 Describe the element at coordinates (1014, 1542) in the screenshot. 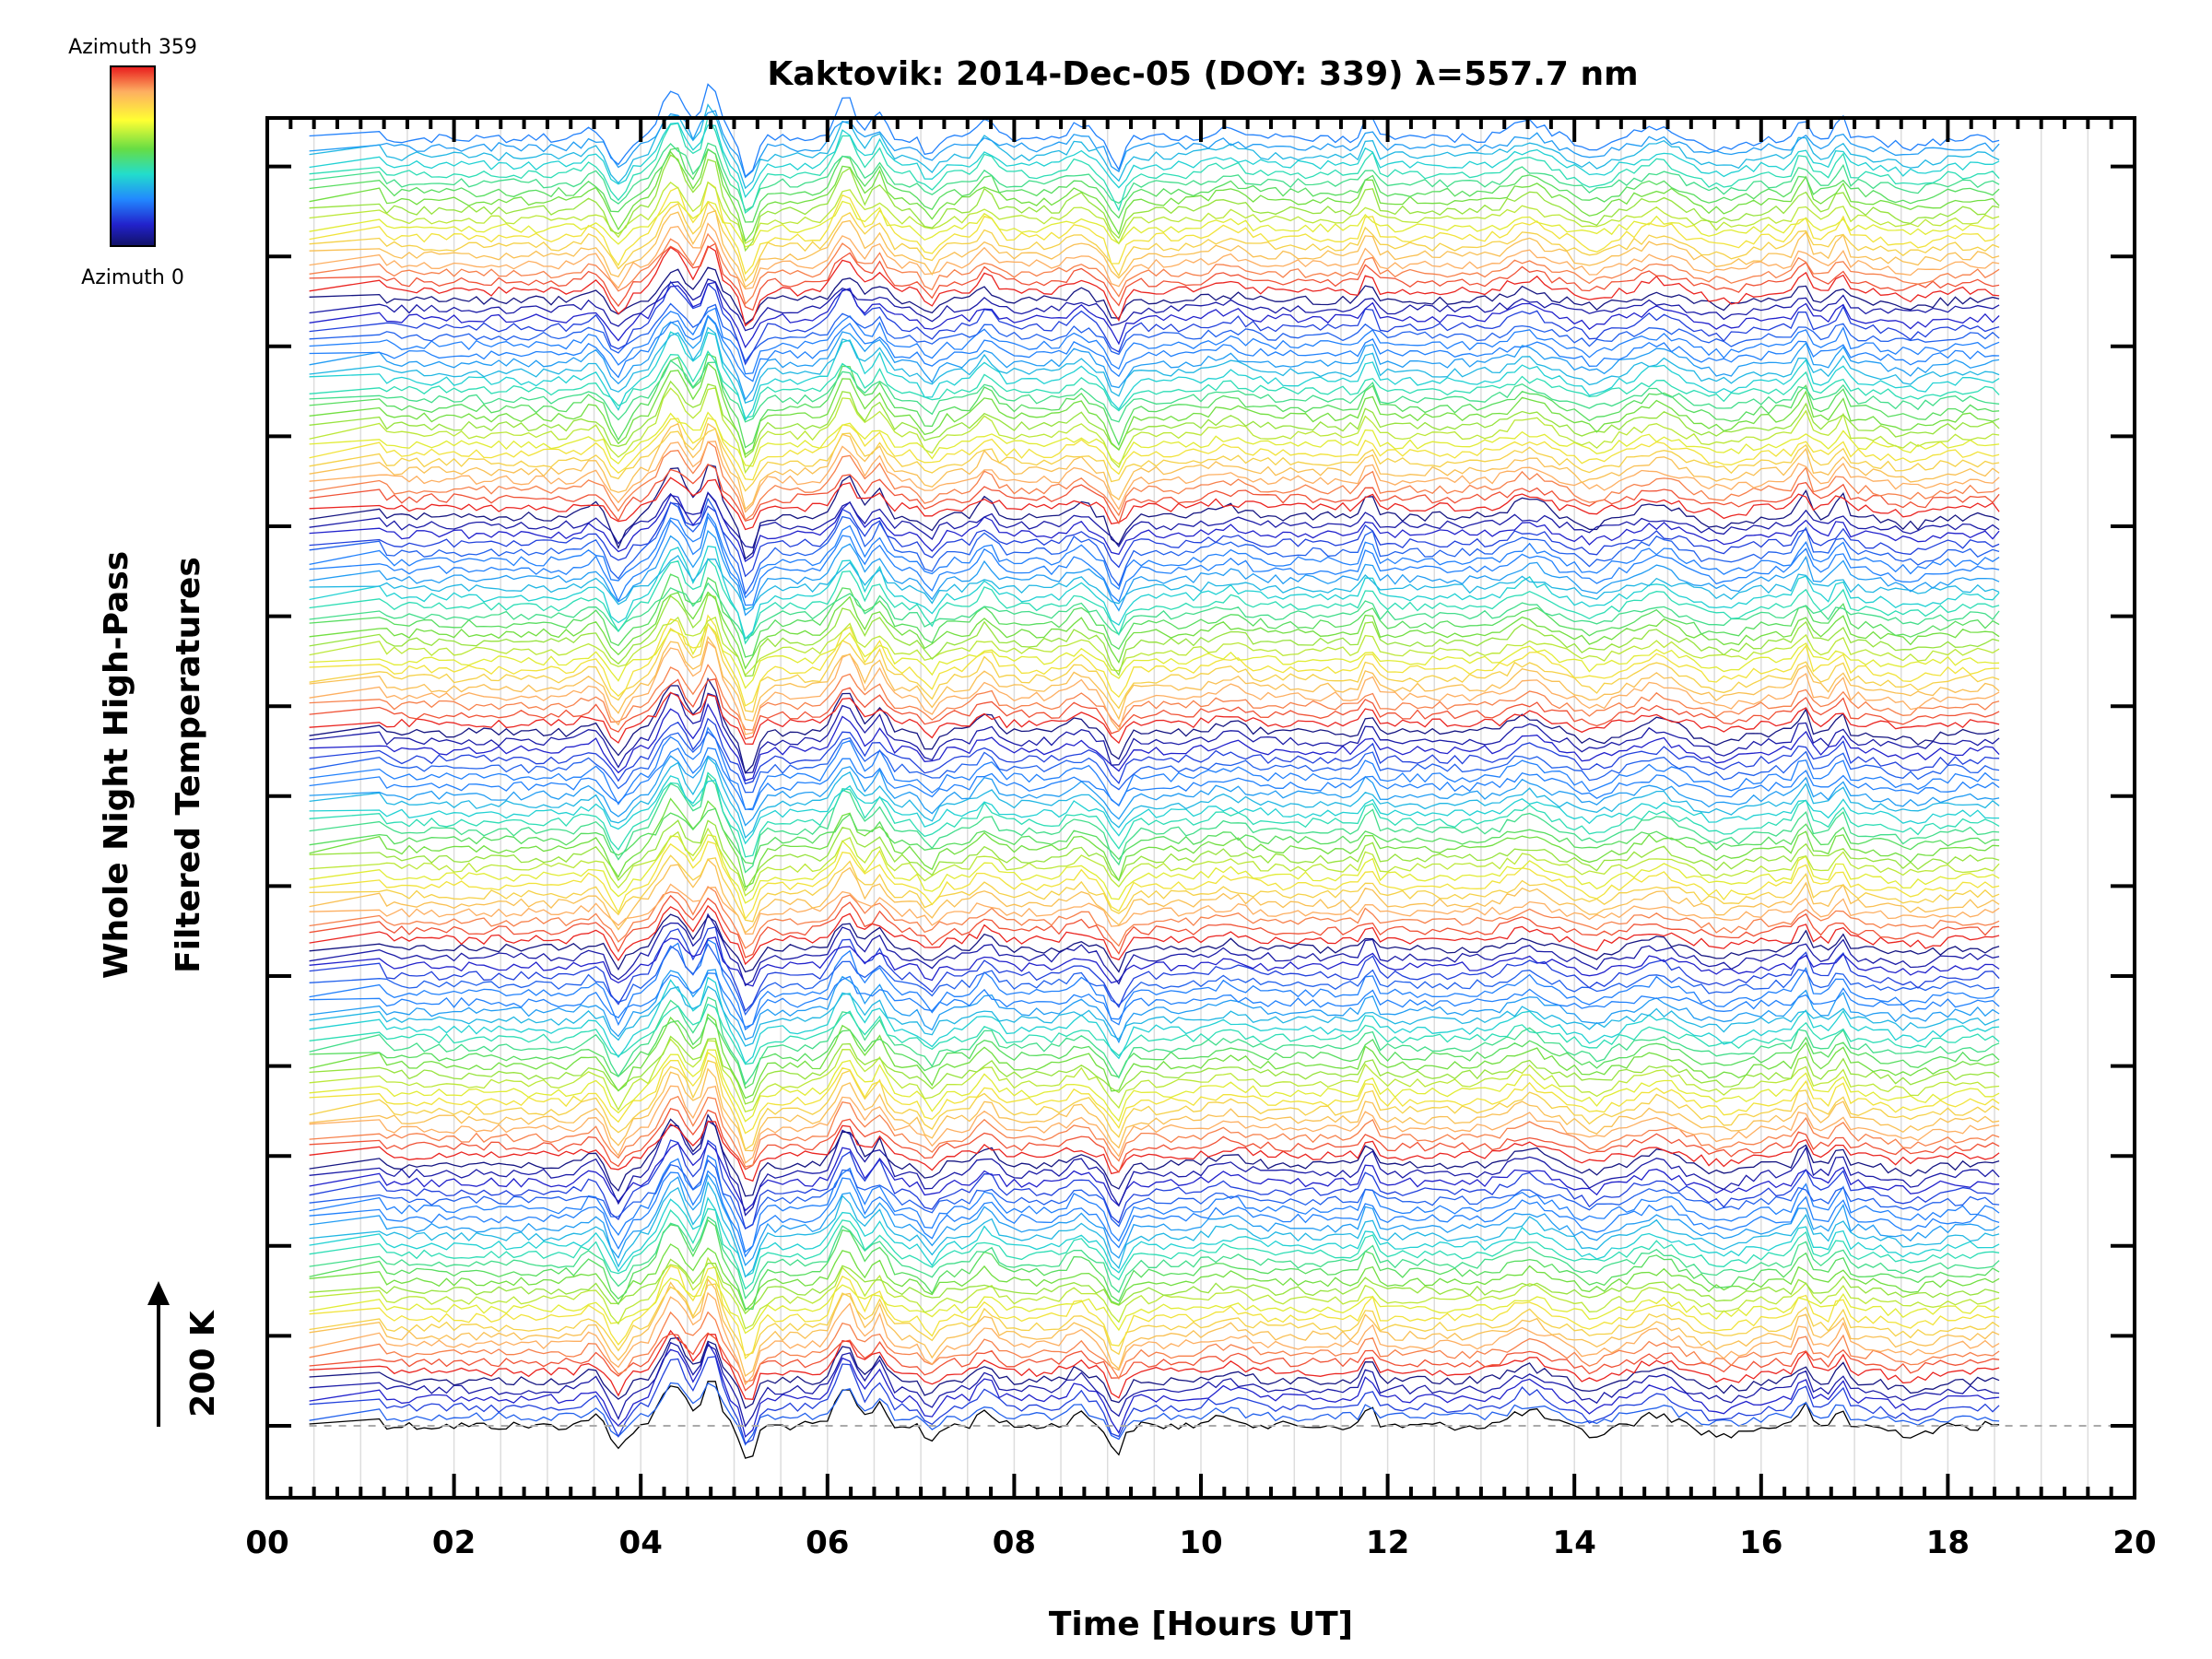

I see `x-tick-label-08: 08` at that location.